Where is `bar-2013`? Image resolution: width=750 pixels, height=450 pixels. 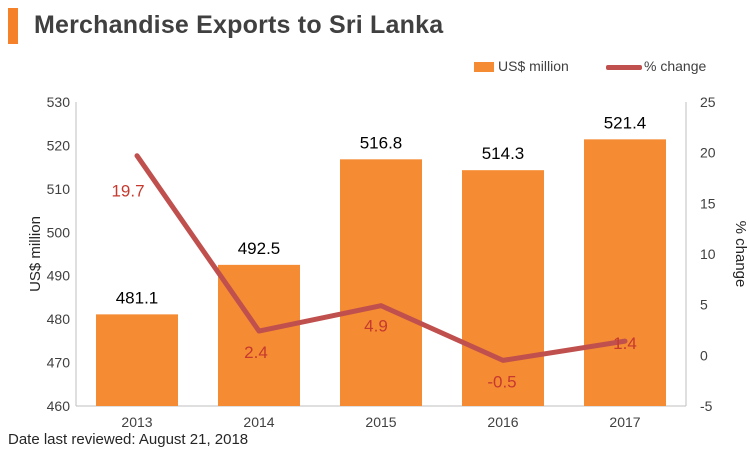
bar-2013 is located at coordinates (137, 360).